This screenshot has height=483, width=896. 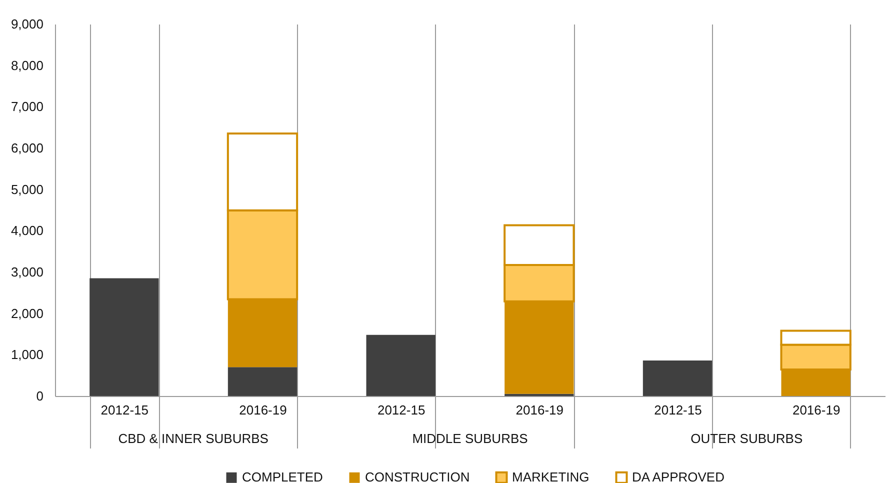 What do you see at coordinates (417, 476) in the screenshot?
I see `legend-label: CONSTRUCTION` at bounding box center [417, 476].